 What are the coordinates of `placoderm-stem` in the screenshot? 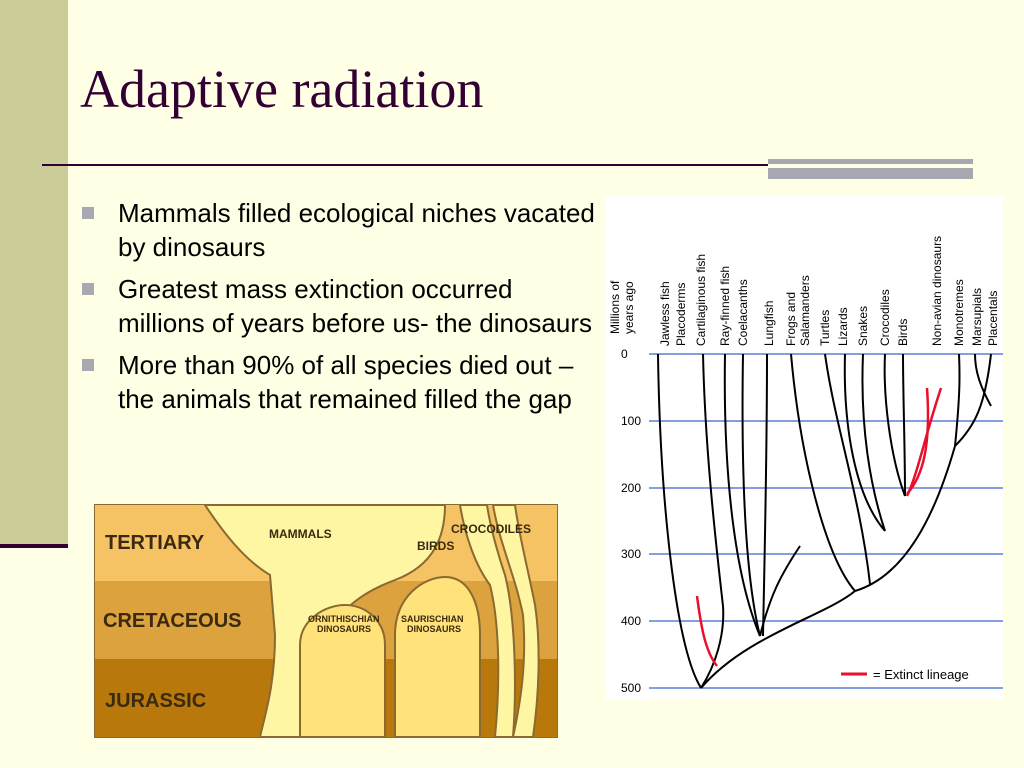 It's located at (712, 647).